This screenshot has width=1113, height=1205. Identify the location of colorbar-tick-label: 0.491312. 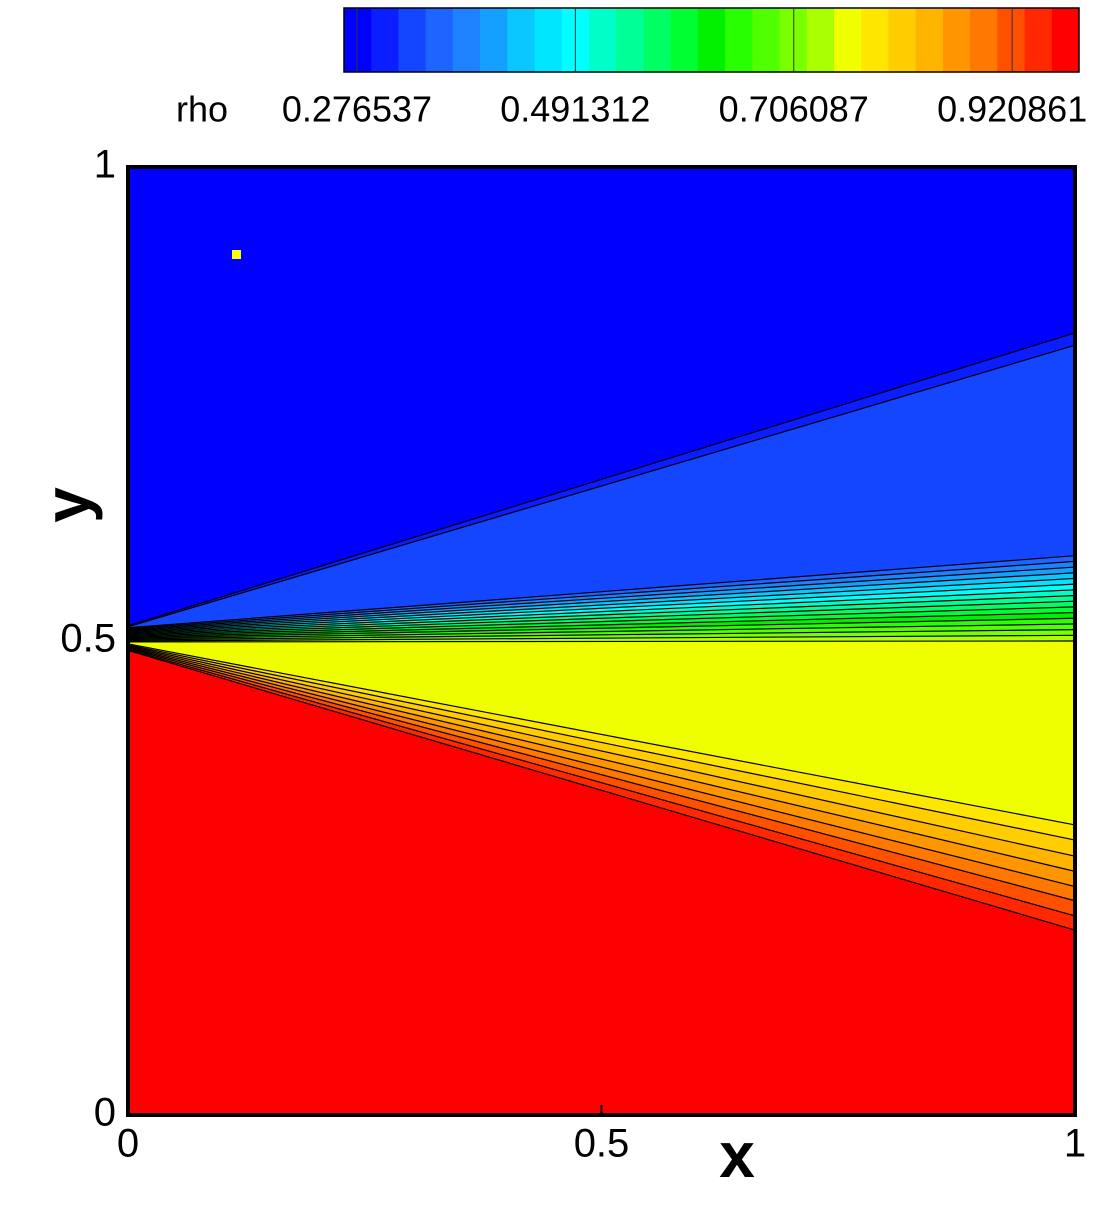
(575, 109).